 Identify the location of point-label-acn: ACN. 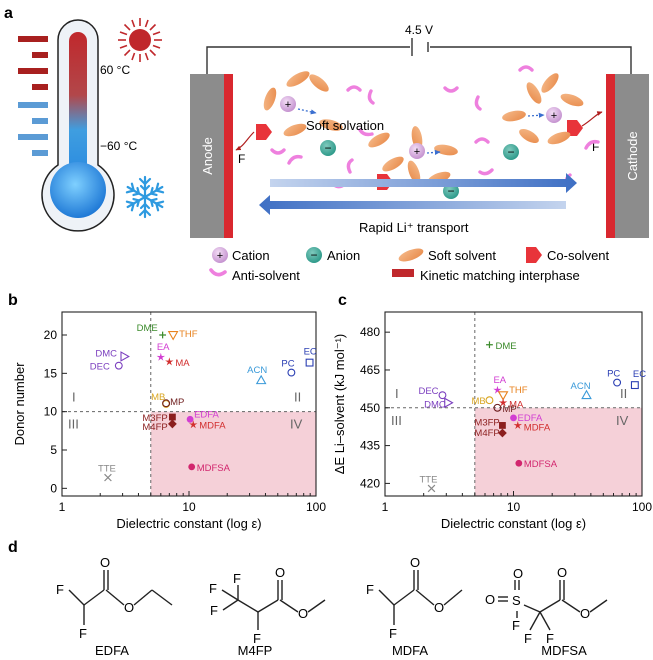
(581, 386).